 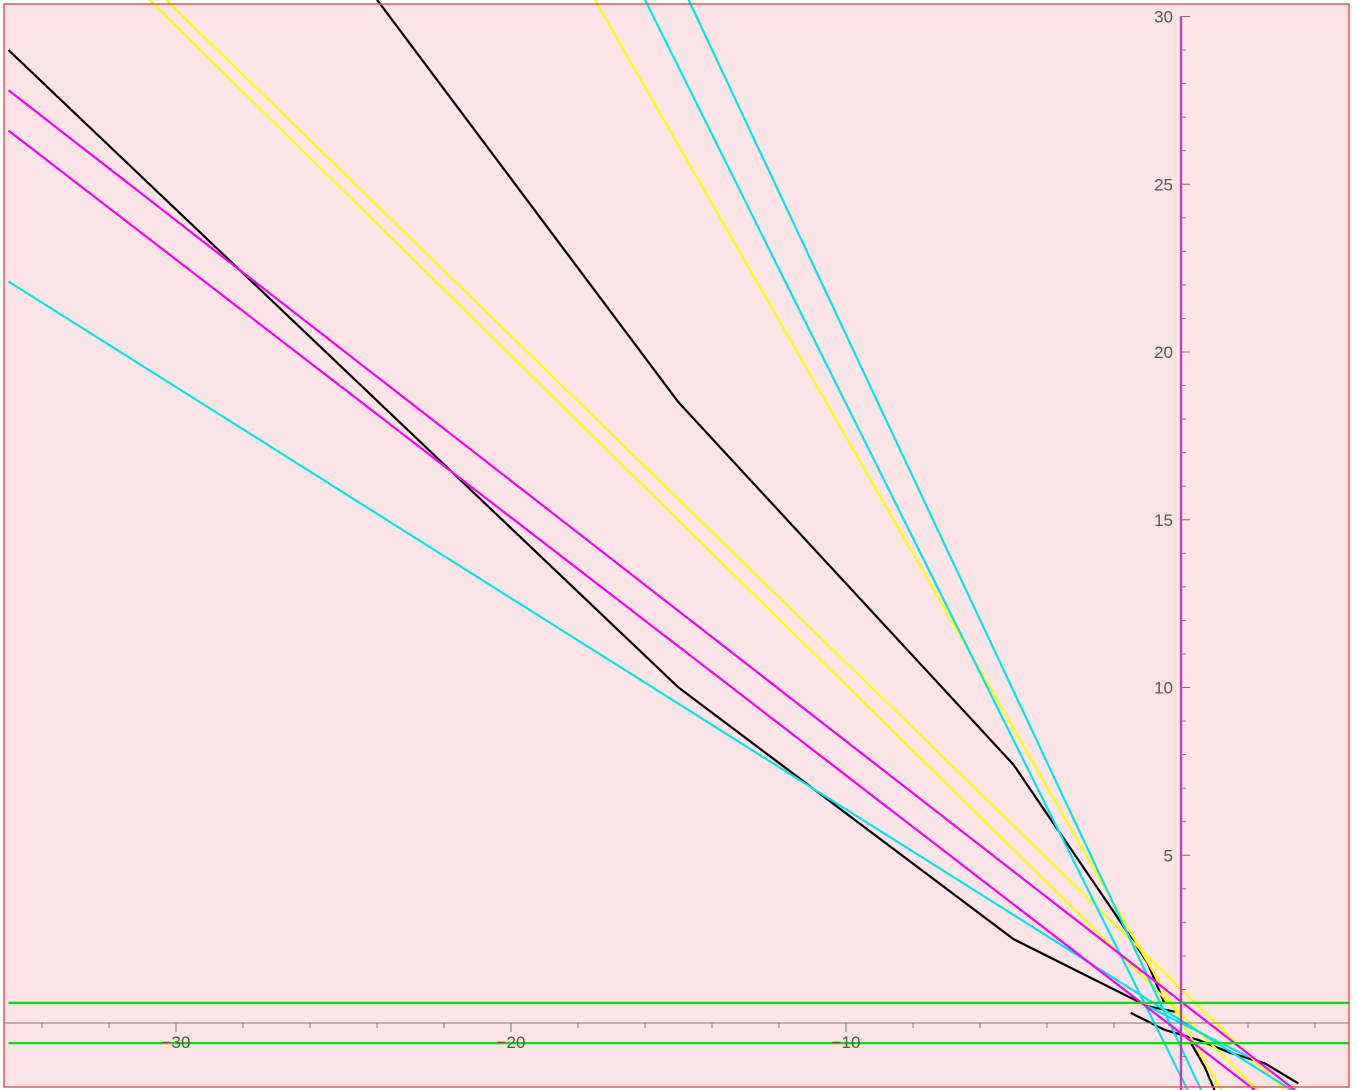 I want to click on y-tick-label: 20, so click(x=1163, y=352).